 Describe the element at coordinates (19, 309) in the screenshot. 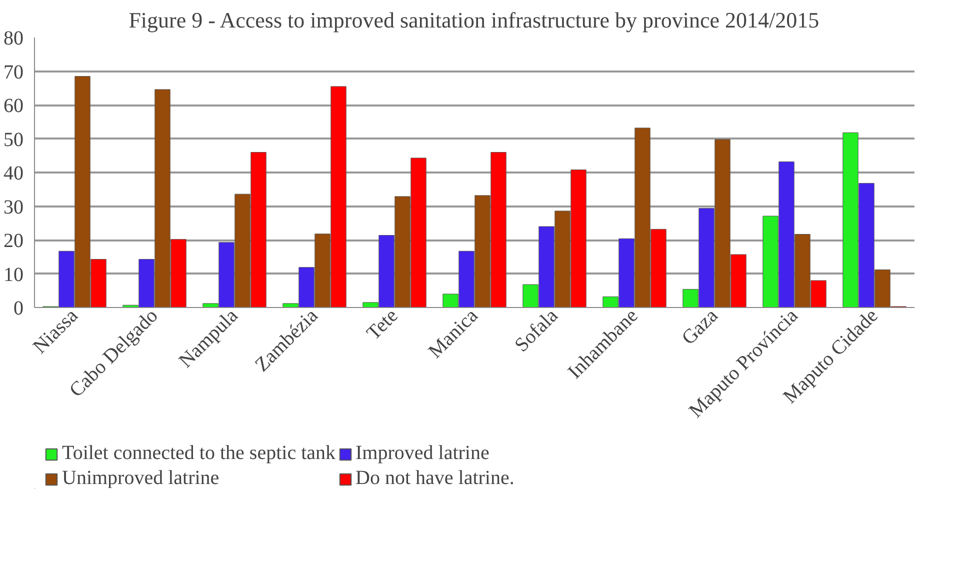

I see `y-tick-label: 0` at that location.